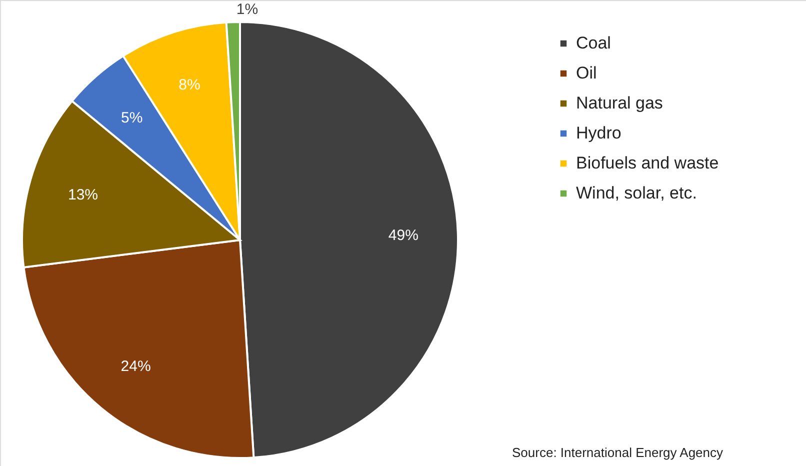 The height and width of the screenshot is (466, 806). I want to click on legend-label: Wind, solar, etc., so click(636, 193).